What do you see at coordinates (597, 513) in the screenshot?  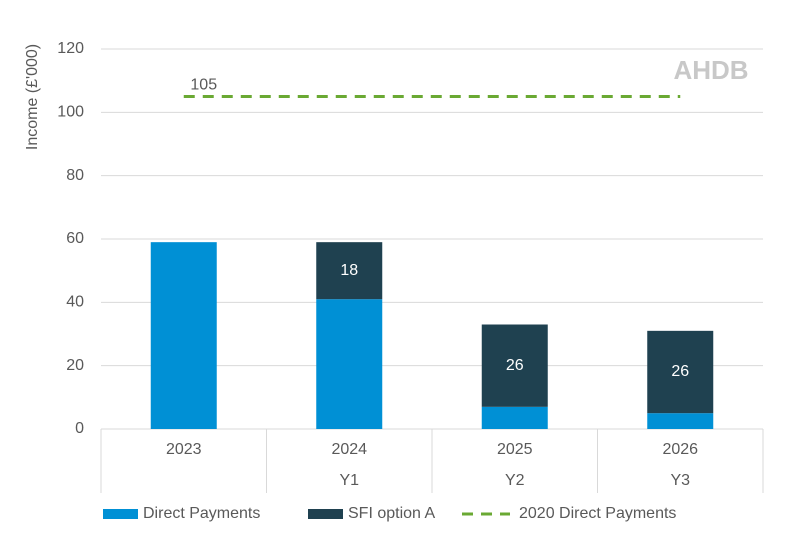 I see `legend-label: 2020 Direct Payments` at bounding box center [597, 513].